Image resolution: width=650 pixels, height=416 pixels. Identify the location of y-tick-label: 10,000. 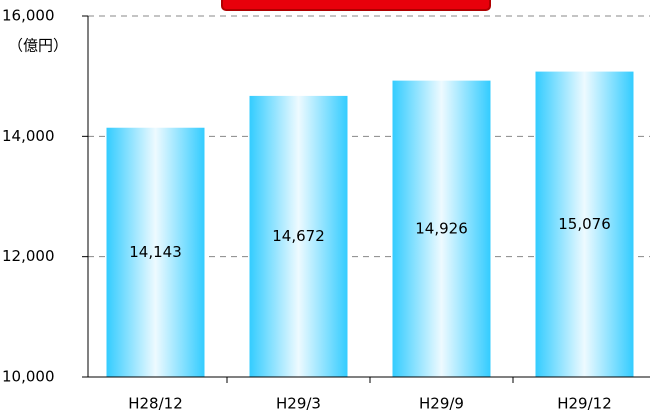
(28, 377).